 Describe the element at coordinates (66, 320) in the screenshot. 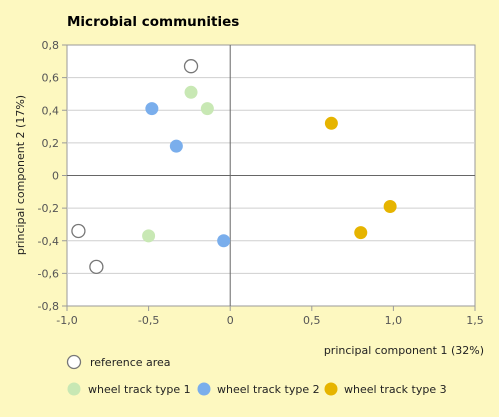

I see `x-tick-label-0: -1,0` at that location.